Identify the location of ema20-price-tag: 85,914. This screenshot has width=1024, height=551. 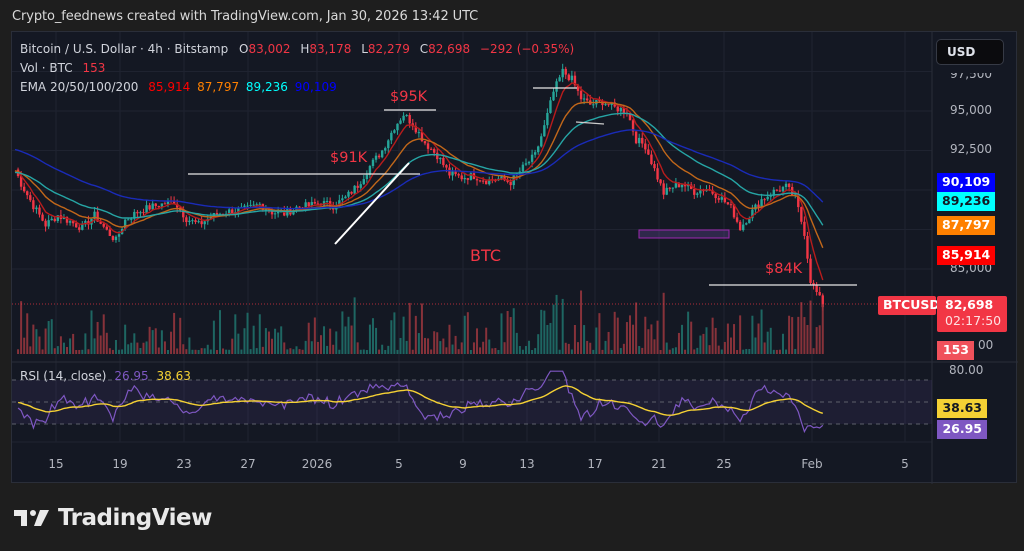
(966, 255).